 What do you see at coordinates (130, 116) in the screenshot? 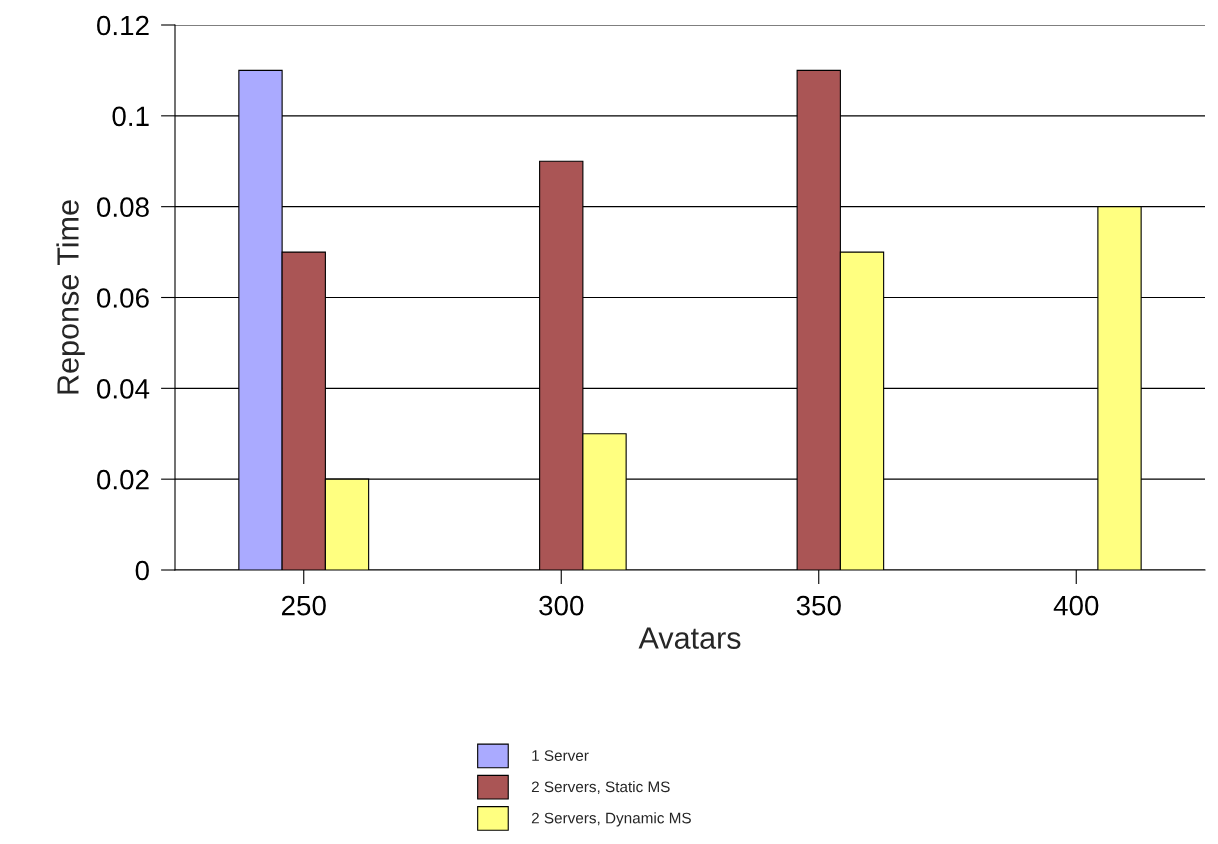
I see `y-tick-label: 0.1` at bounding box center [130, 116].